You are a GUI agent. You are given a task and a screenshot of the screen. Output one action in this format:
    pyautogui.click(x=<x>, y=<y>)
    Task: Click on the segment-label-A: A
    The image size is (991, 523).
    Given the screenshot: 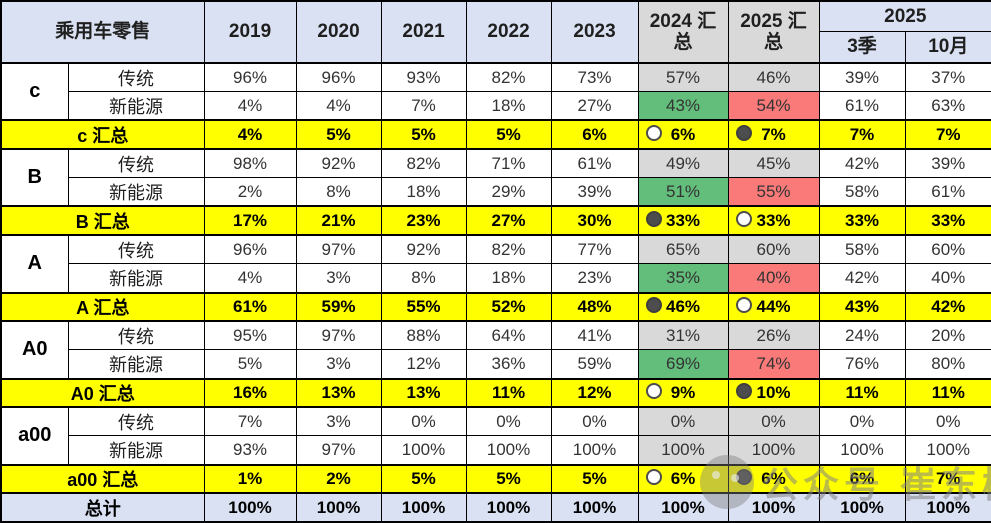 What is the action you would take?
    pyautogui.click(x=34, y=264)
    